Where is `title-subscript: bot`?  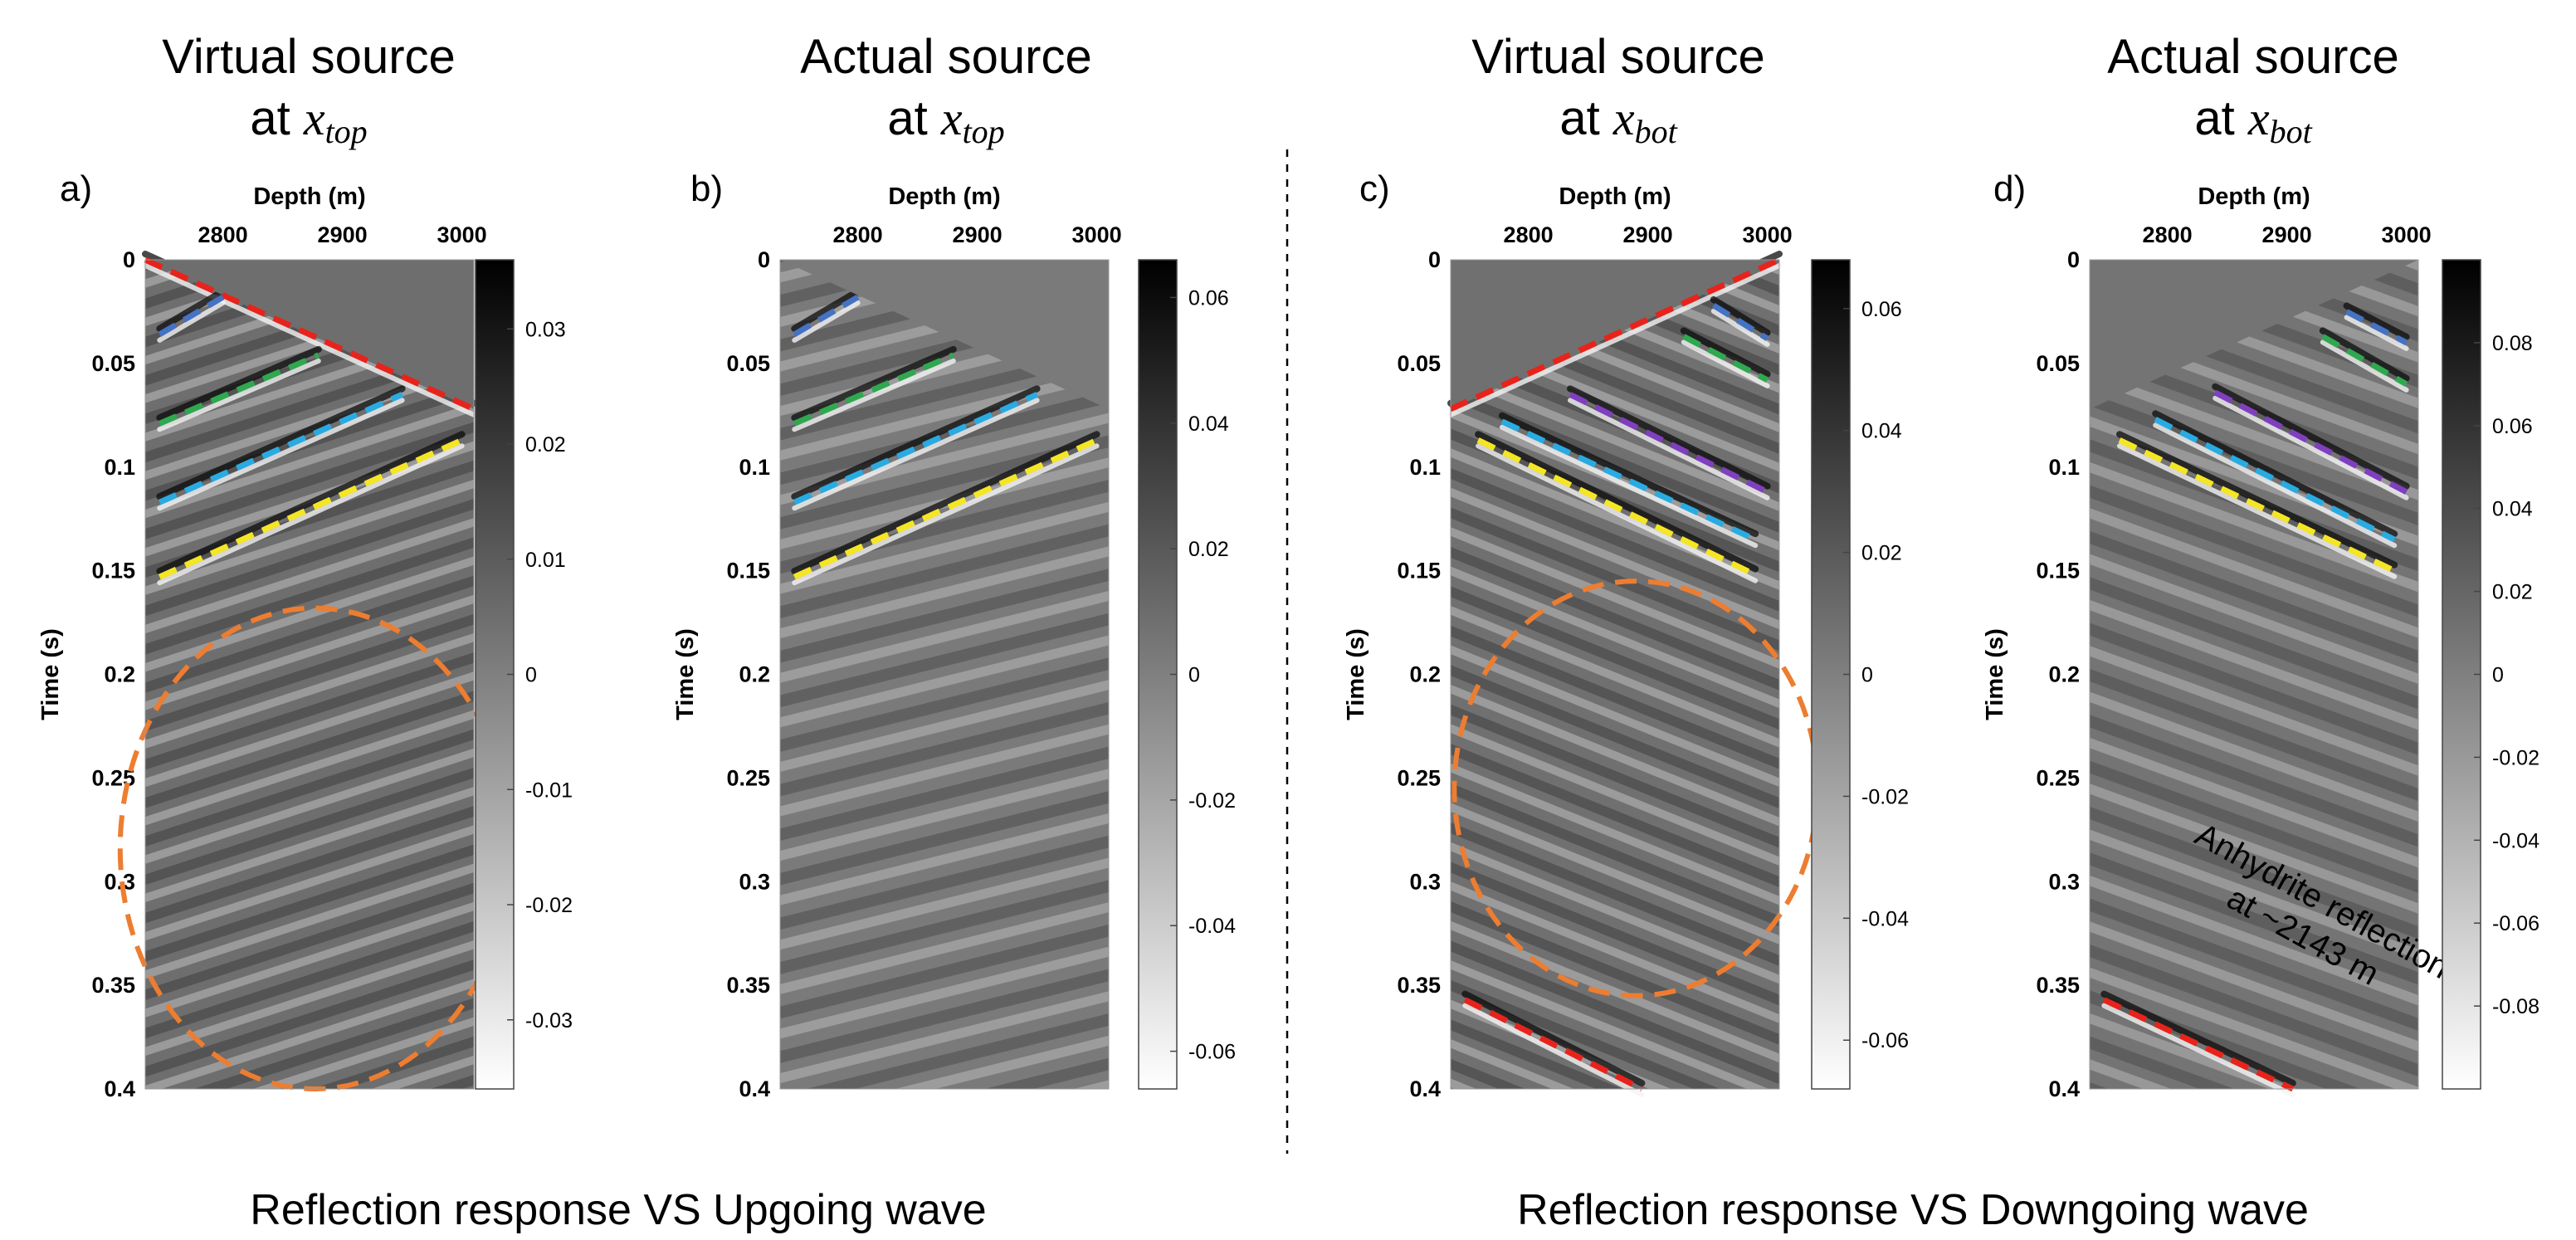 title-subscript: bot is located at coordinates (2292, 131).